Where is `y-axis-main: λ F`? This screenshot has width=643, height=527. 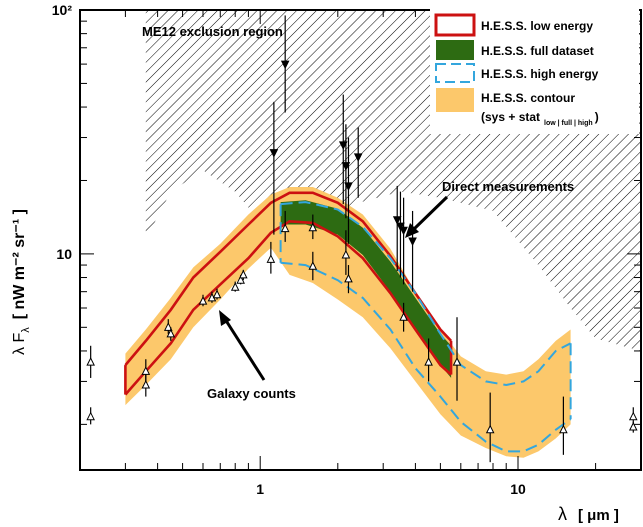 y-axis-main: λ F is located at coordinates (19, 344).